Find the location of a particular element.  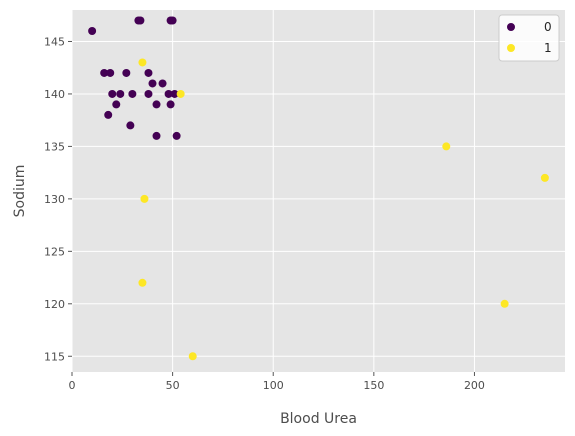

y-tick-label: 135 is located at coordinates (54, 146).